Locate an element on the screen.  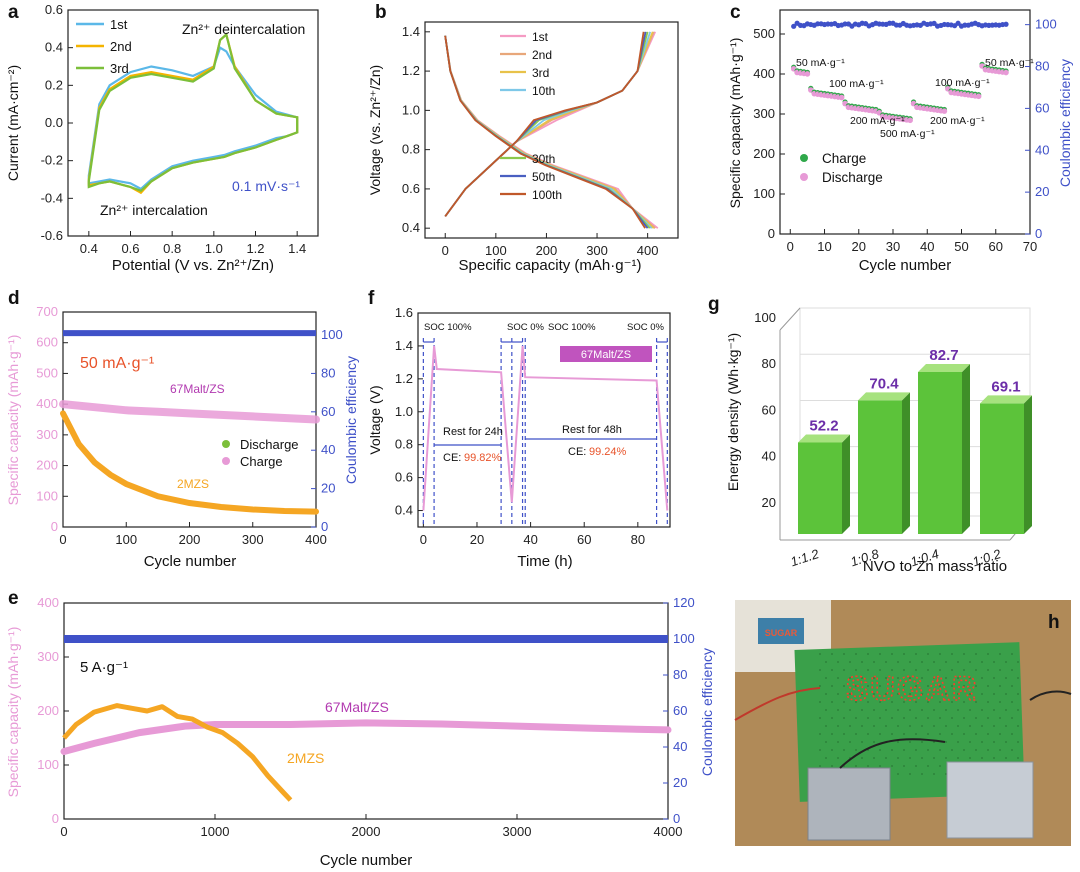
ce-label: CE: is located at coordinates (577, 452).